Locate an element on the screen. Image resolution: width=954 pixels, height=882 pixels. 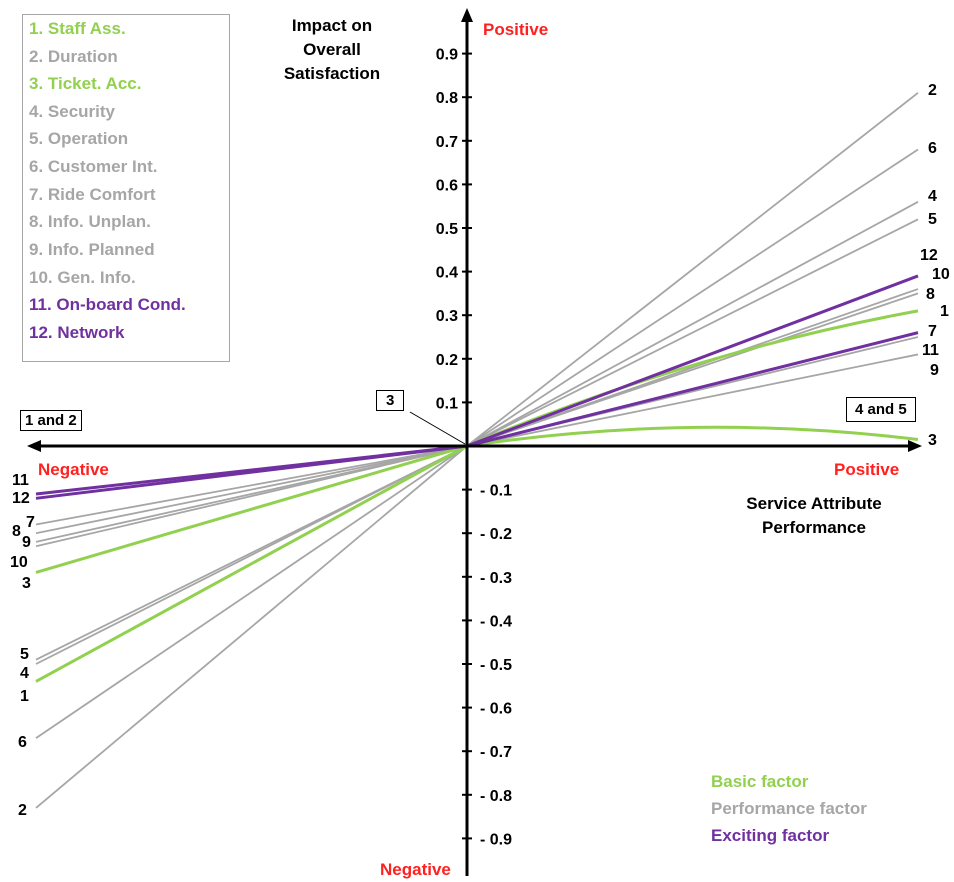
left-end-label: 9 is located at coordinates (26, 542).